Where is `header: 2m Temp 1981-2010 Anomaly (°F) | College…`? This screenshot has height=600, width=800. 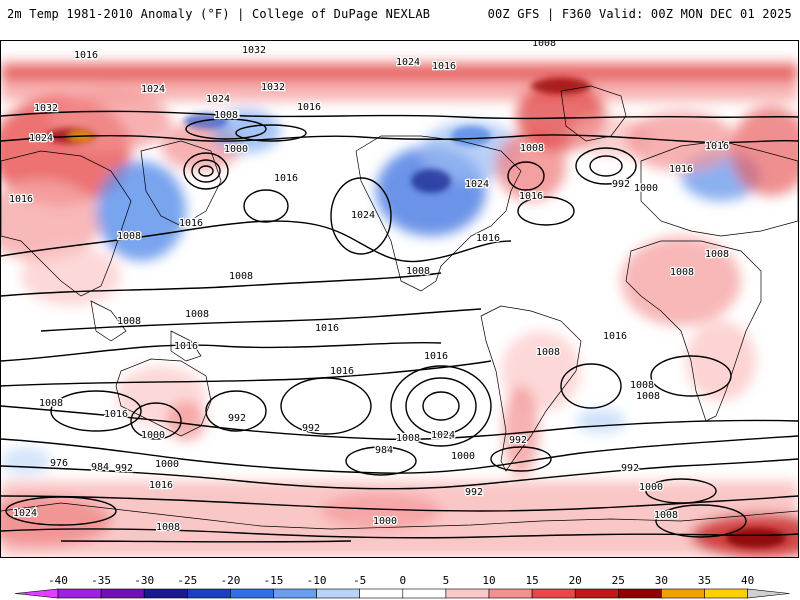
header: 2m Temp 1981-2010 Anomaly (°F) | College… is located at coordinates (400, 20).